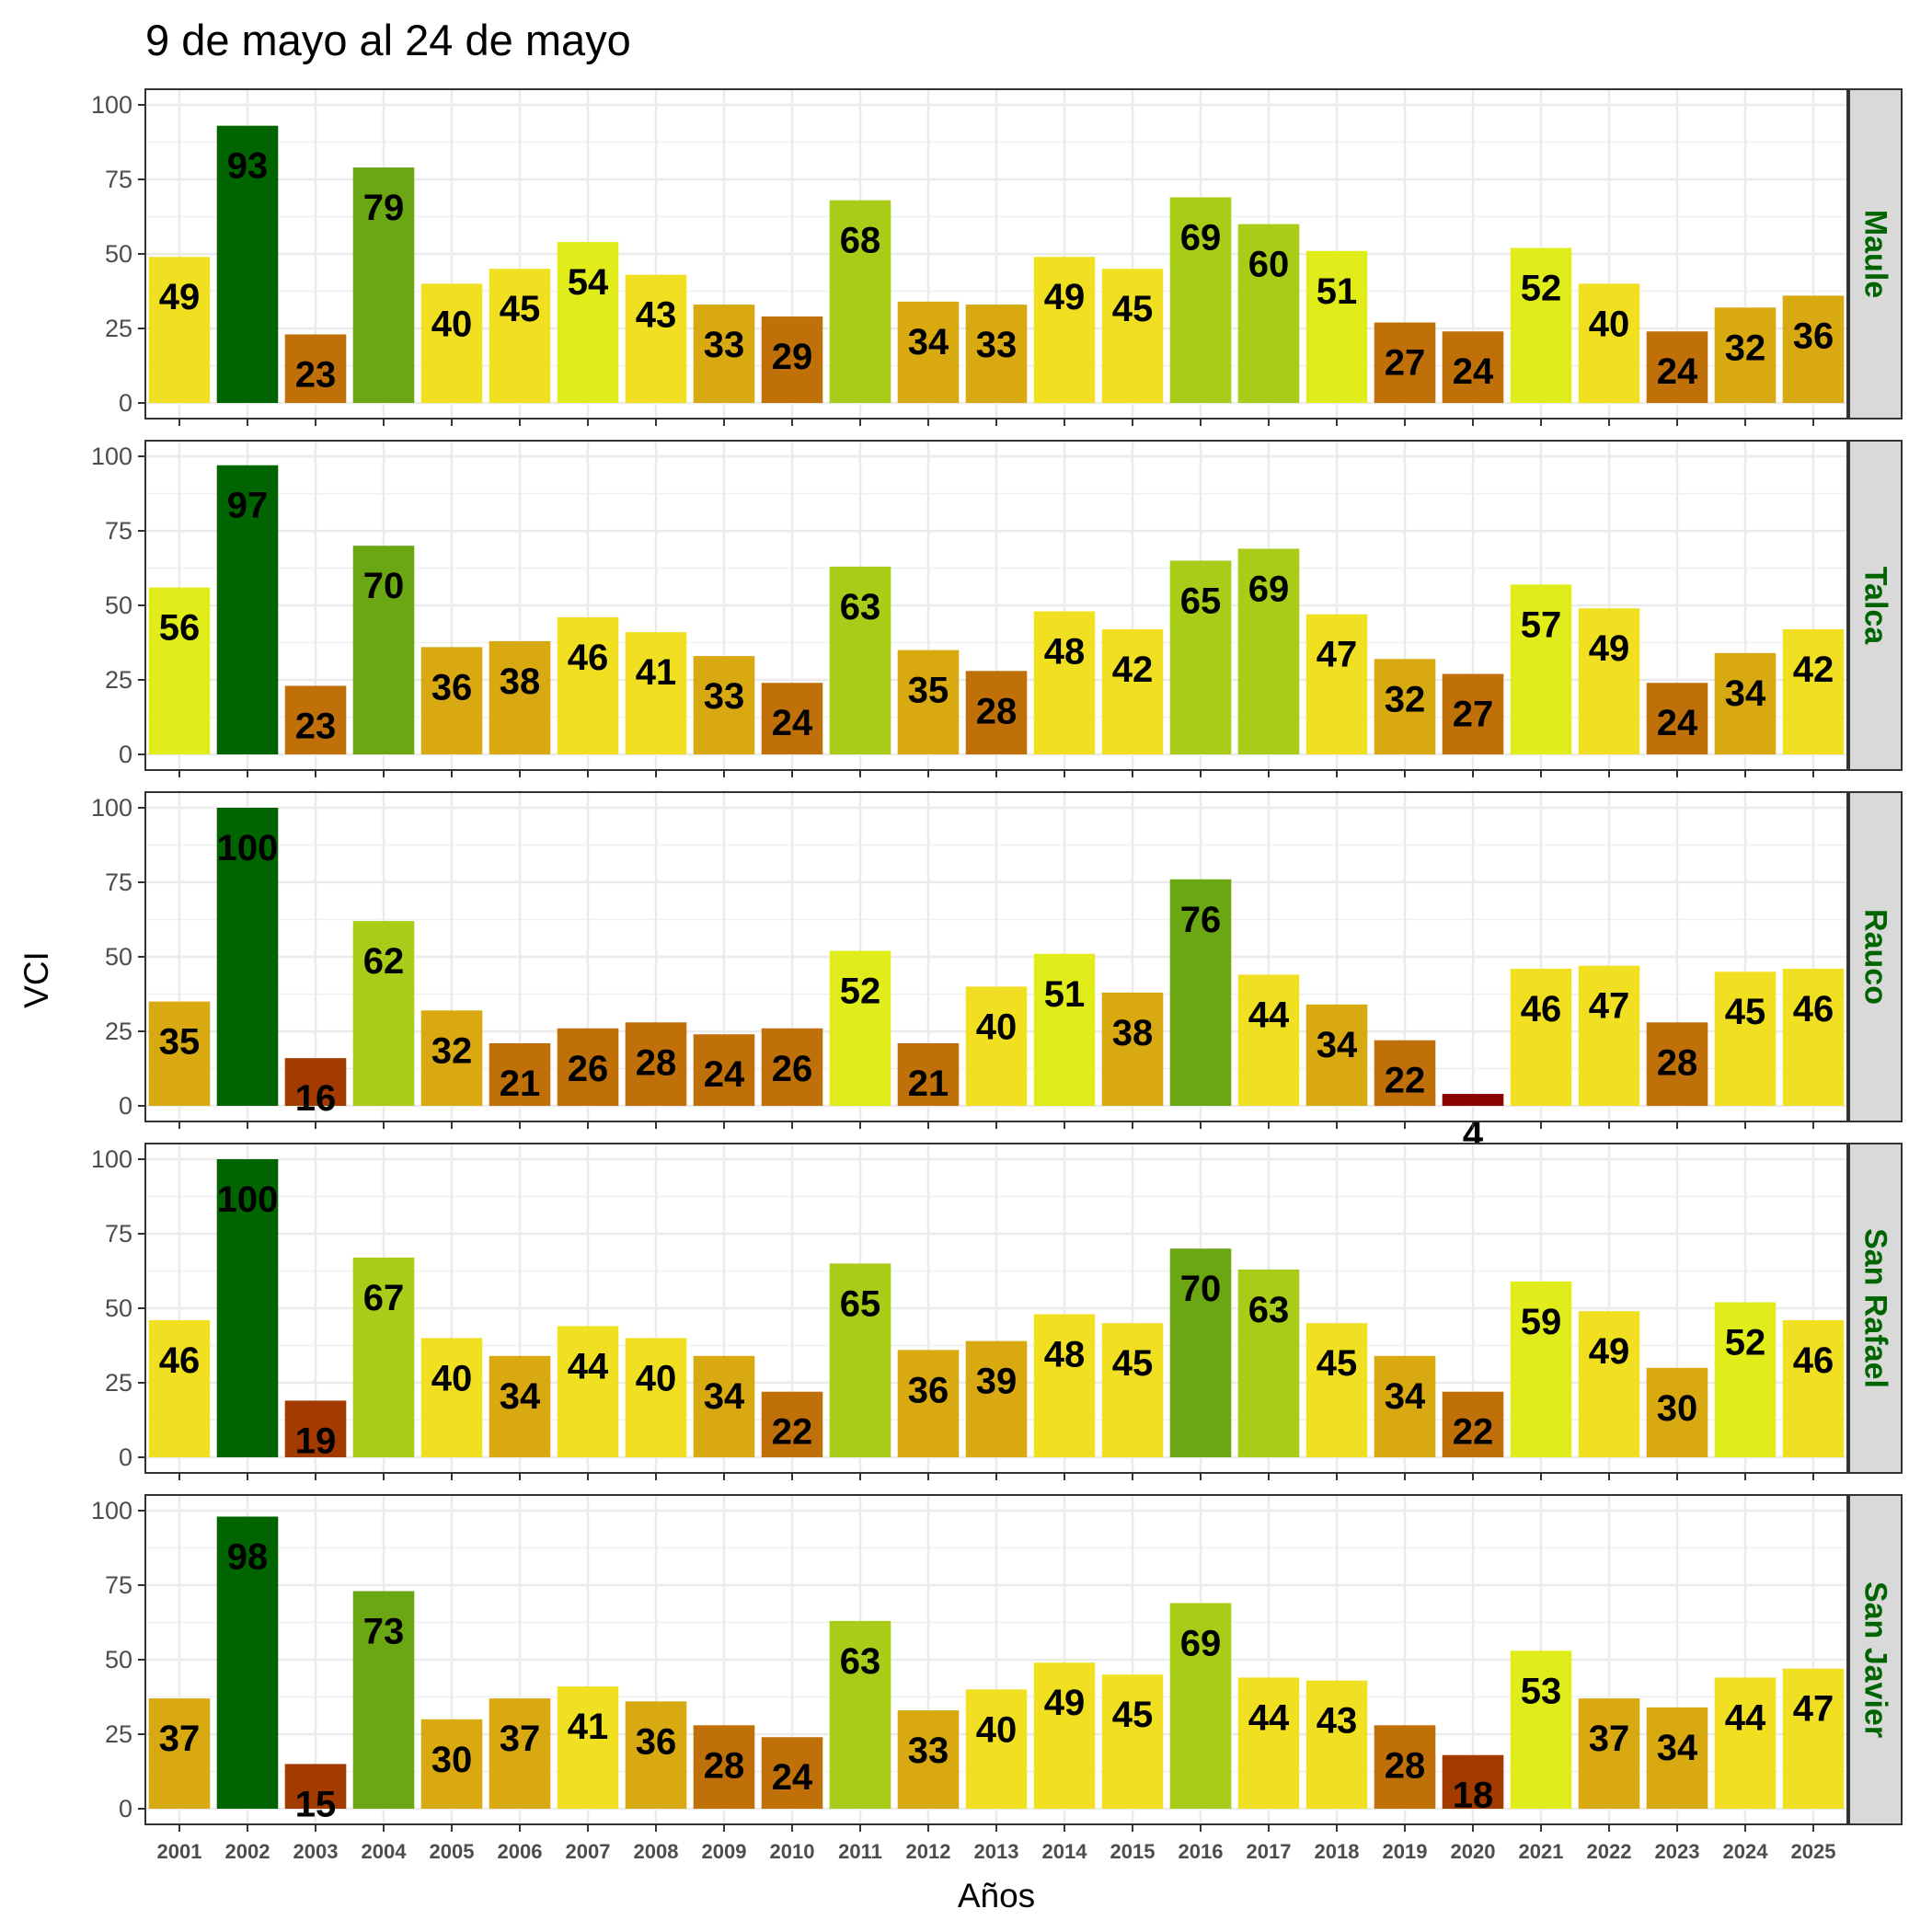 This screenshot has width=1932, height=1932. I want to click on bar-value-label: 15, so click(316, 1804).